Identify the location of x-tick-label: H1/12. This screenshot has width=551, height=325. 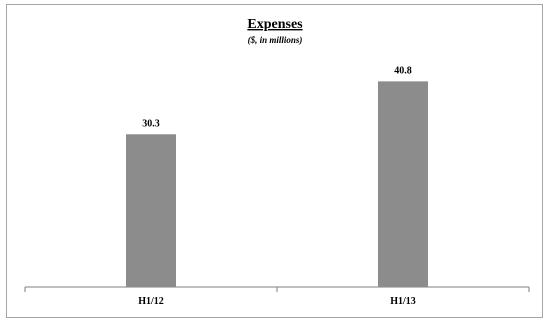
(151, 301).